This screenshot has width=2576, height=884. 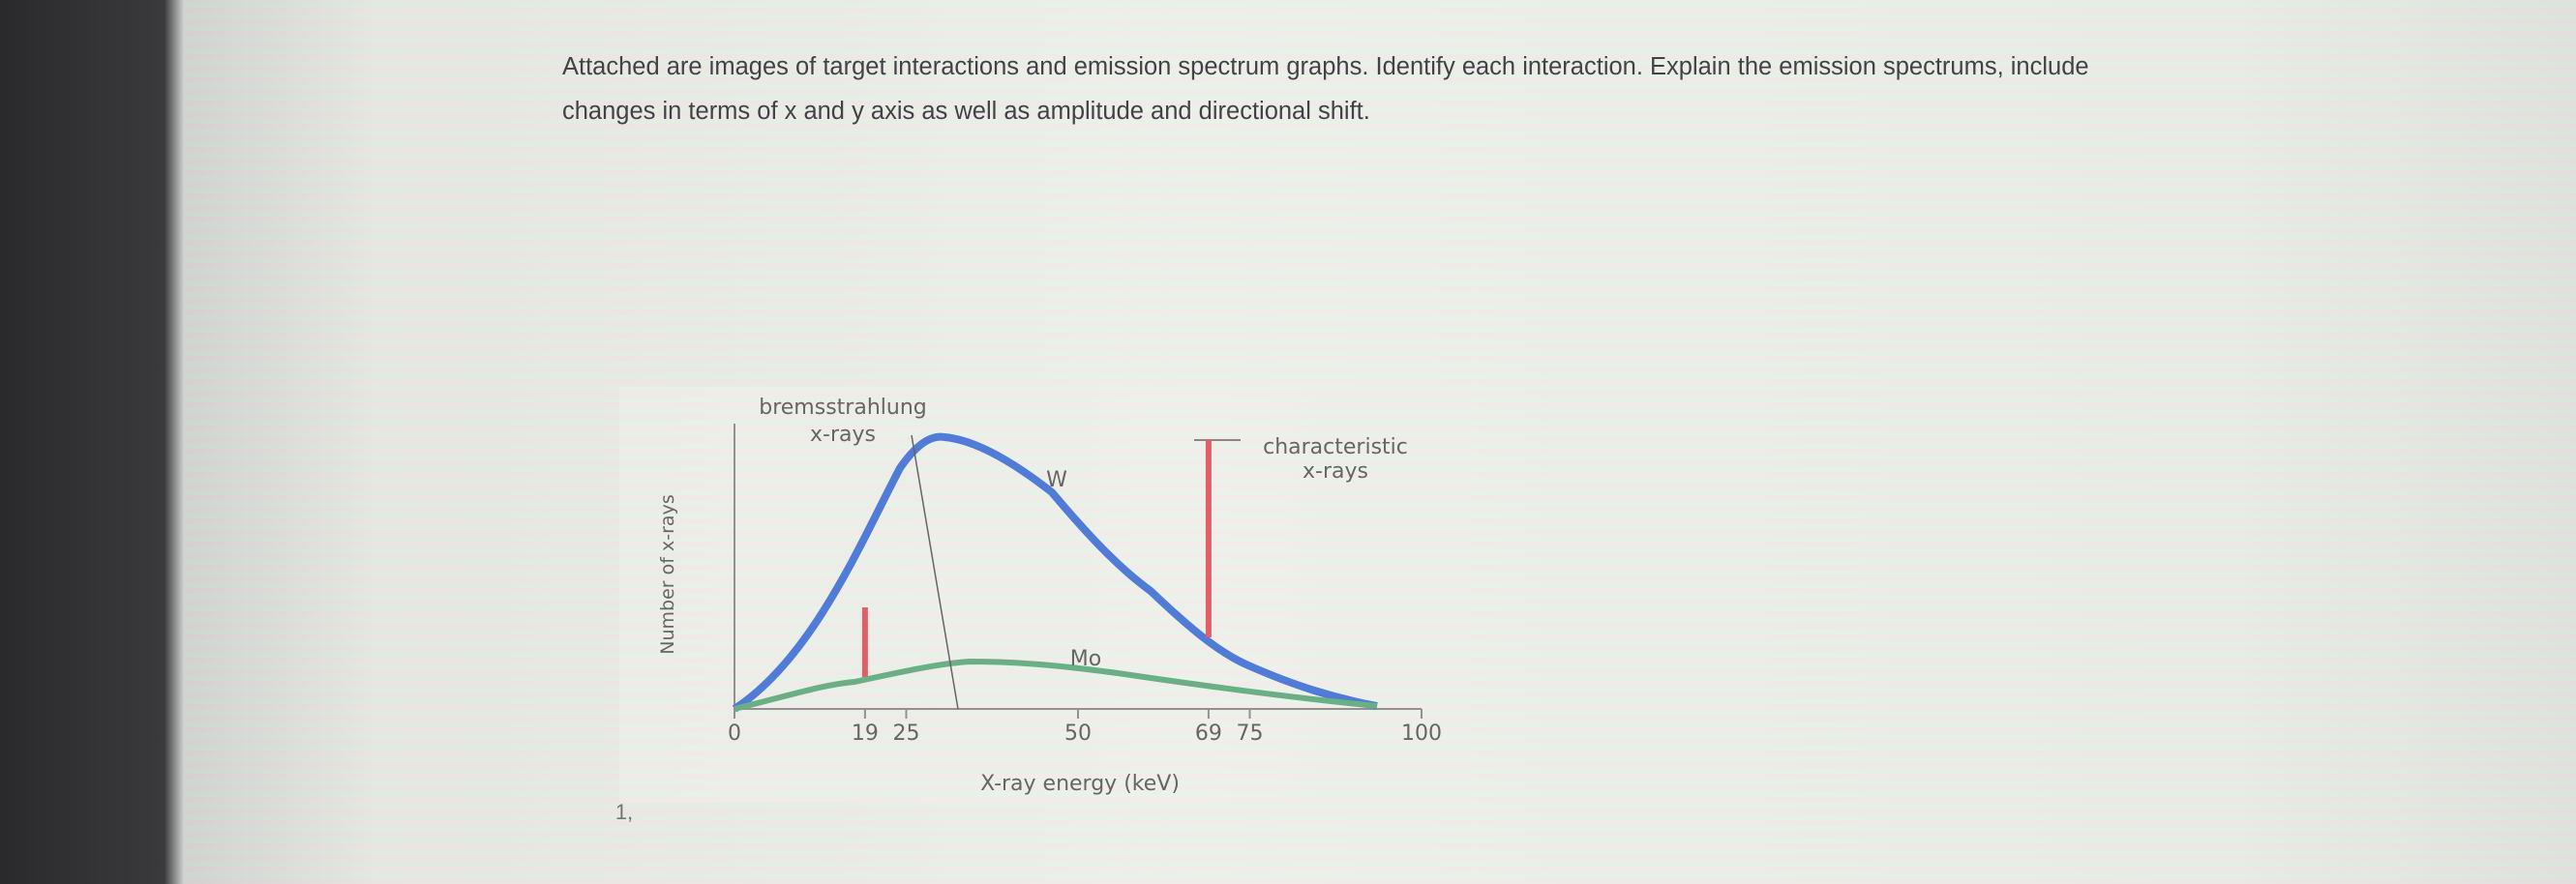 I want to click on x-tick-label: 19, so click(x=865, y=734).